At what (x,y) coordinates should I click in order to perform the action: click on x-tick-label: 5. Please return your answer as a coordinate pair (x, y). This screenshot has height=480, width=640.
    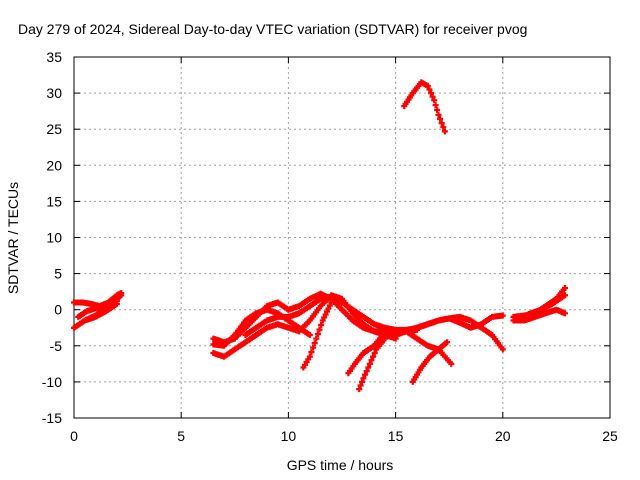
    Looking at the image, I should click on (181, 436).